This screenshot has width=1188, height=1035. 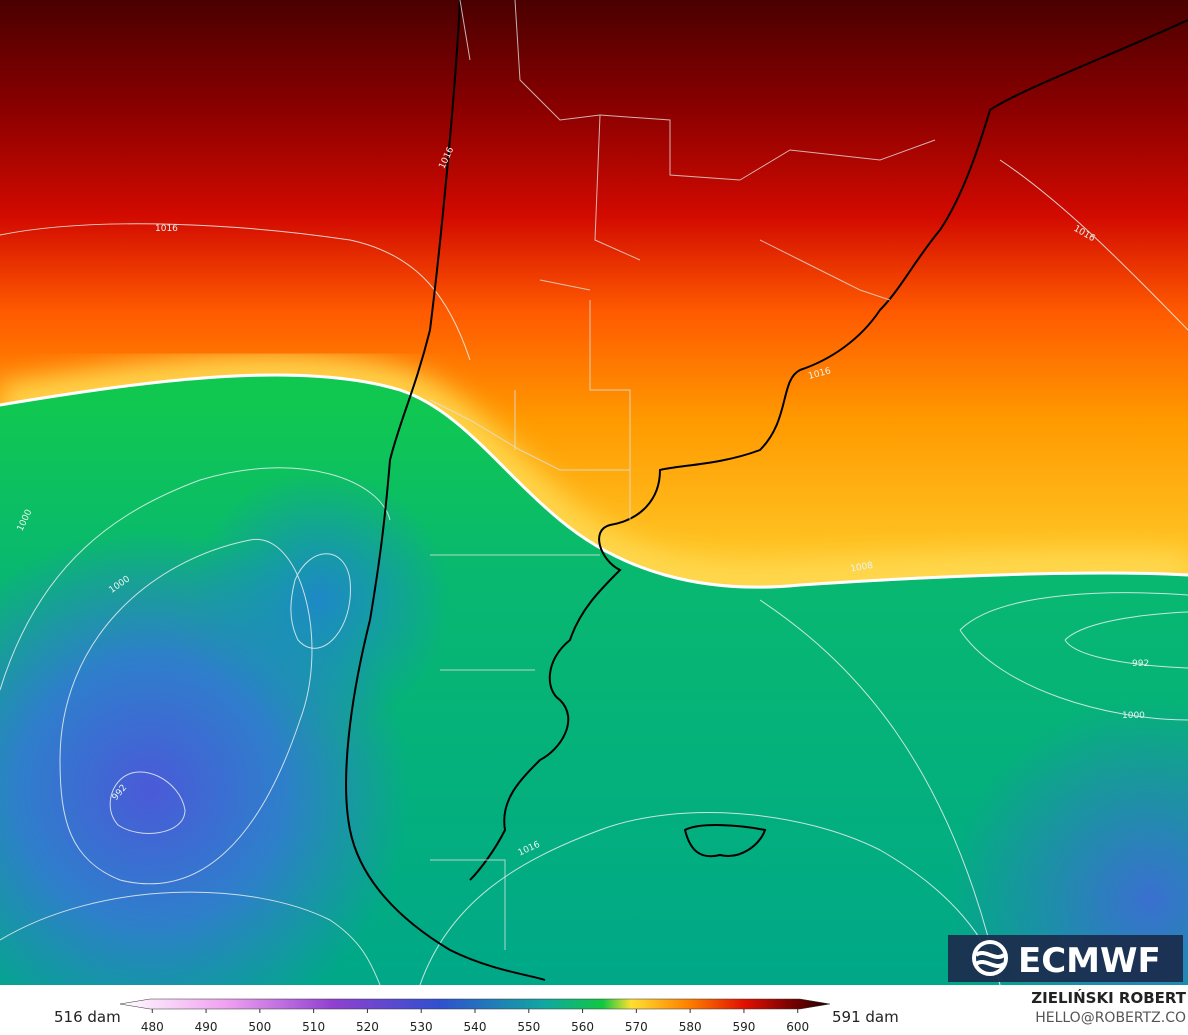 What do you see at coordinates (582, 1027) in the screenshot?
I see `colorbar-tick-label: 560` at bounding box center [582, 1027].